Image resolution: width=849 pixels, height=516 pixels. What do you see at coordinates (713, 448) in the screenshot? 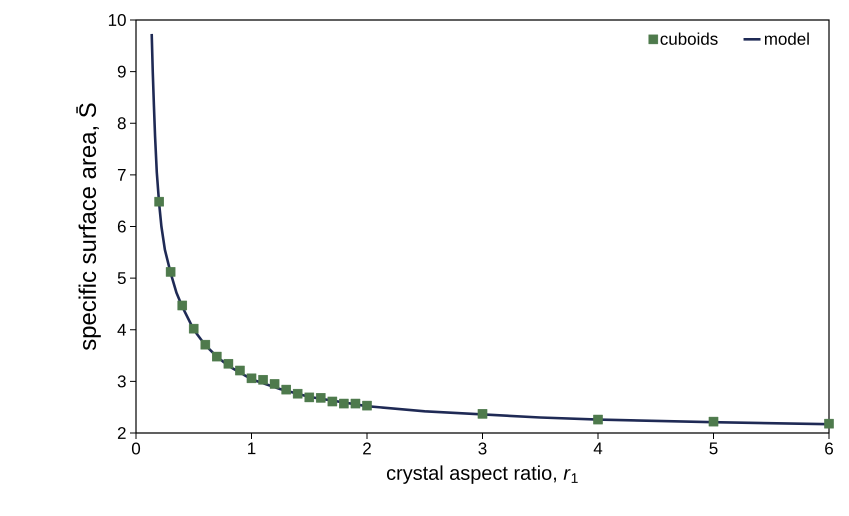
I see `x-tick-label: 5` at bounding box center [713, 448].